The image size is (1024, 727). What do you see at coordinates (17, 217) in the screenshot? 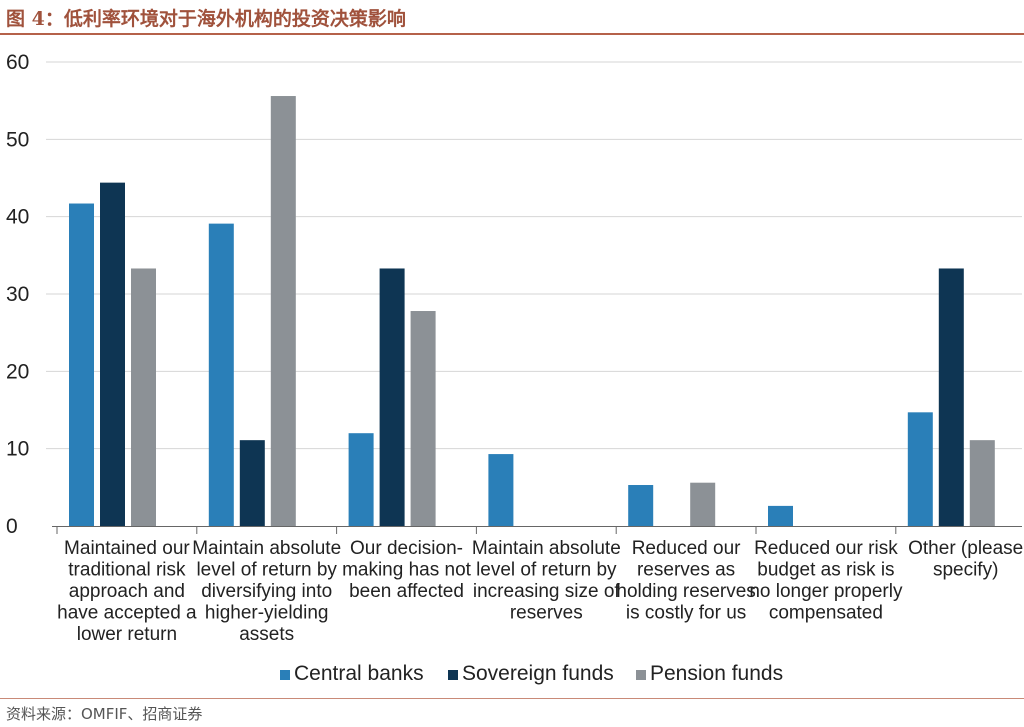
I see `y-tick-label: 40` at bounding box center [17, 217].